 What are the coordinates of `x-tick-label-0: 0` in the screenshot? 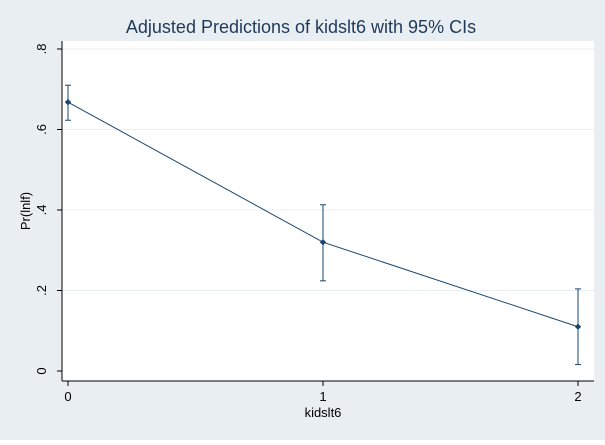 It's located at (67, 396).